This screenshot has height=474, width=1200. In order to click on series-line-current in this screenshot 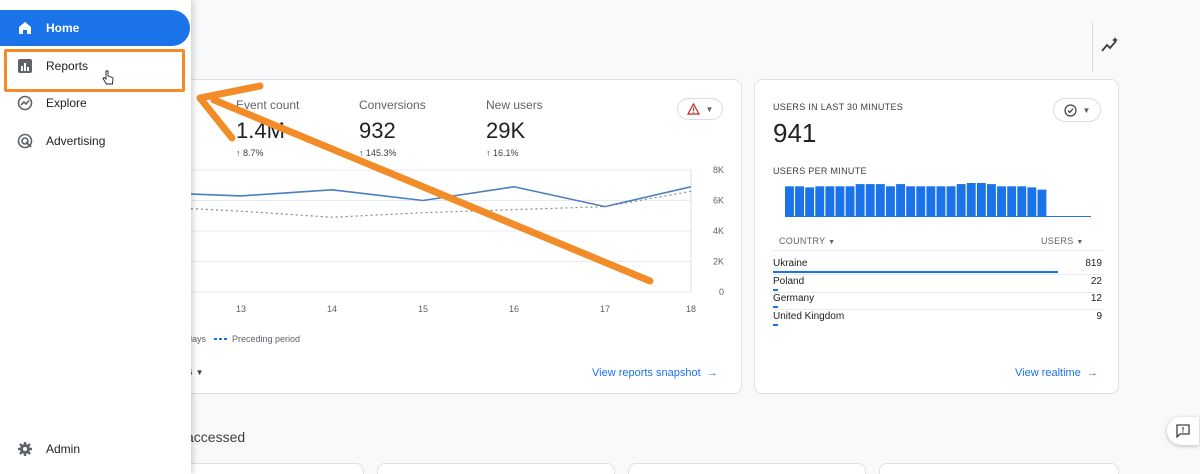, I will do `click(406, 196)`.